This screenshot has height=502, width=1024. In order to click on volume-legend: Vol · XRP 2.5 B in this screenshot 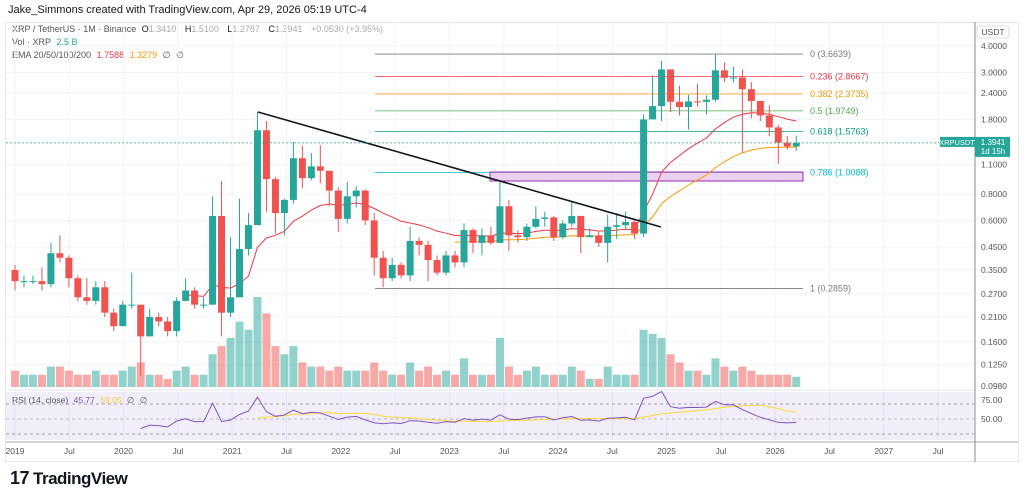, I will do `click(46, 42)`.